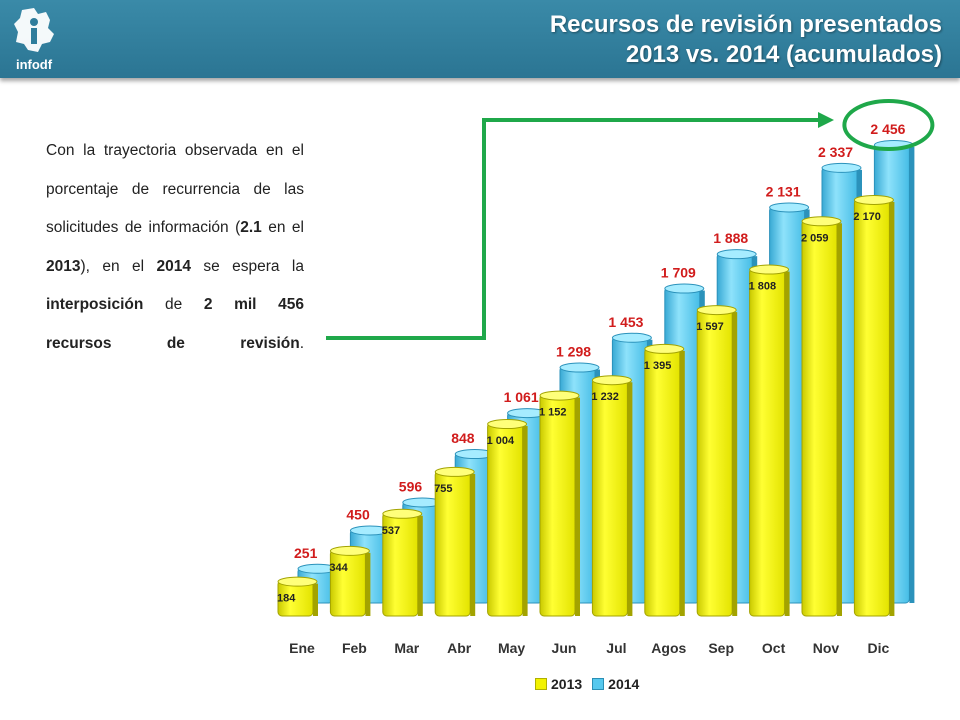  What do you see at coordinates (710, 327) in the screenshot?
I see `data-label-2013: 1 597` at bounding box center [710, 327].